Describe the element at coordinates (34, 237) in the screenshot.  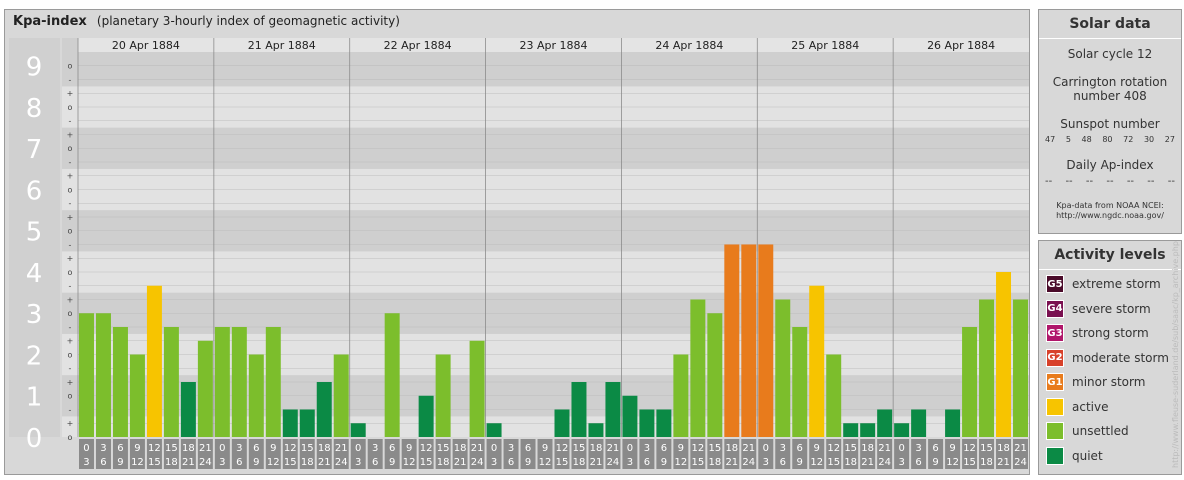
I see `y-axis-column` at that location.